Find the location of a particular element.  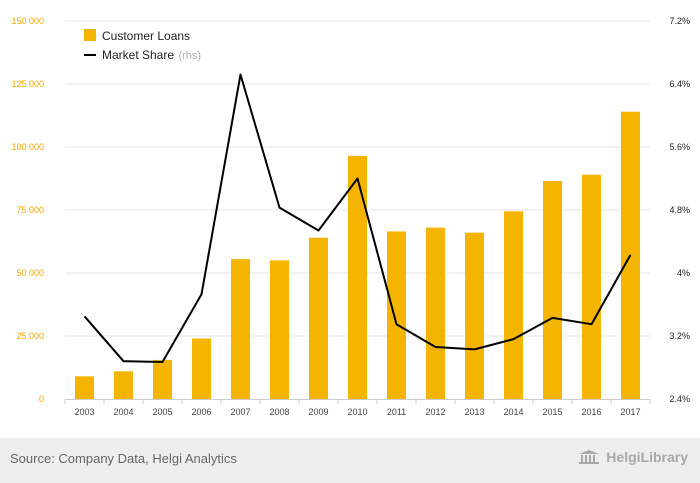

x-tick-label: 2014 is located at coordinates (513, 412).